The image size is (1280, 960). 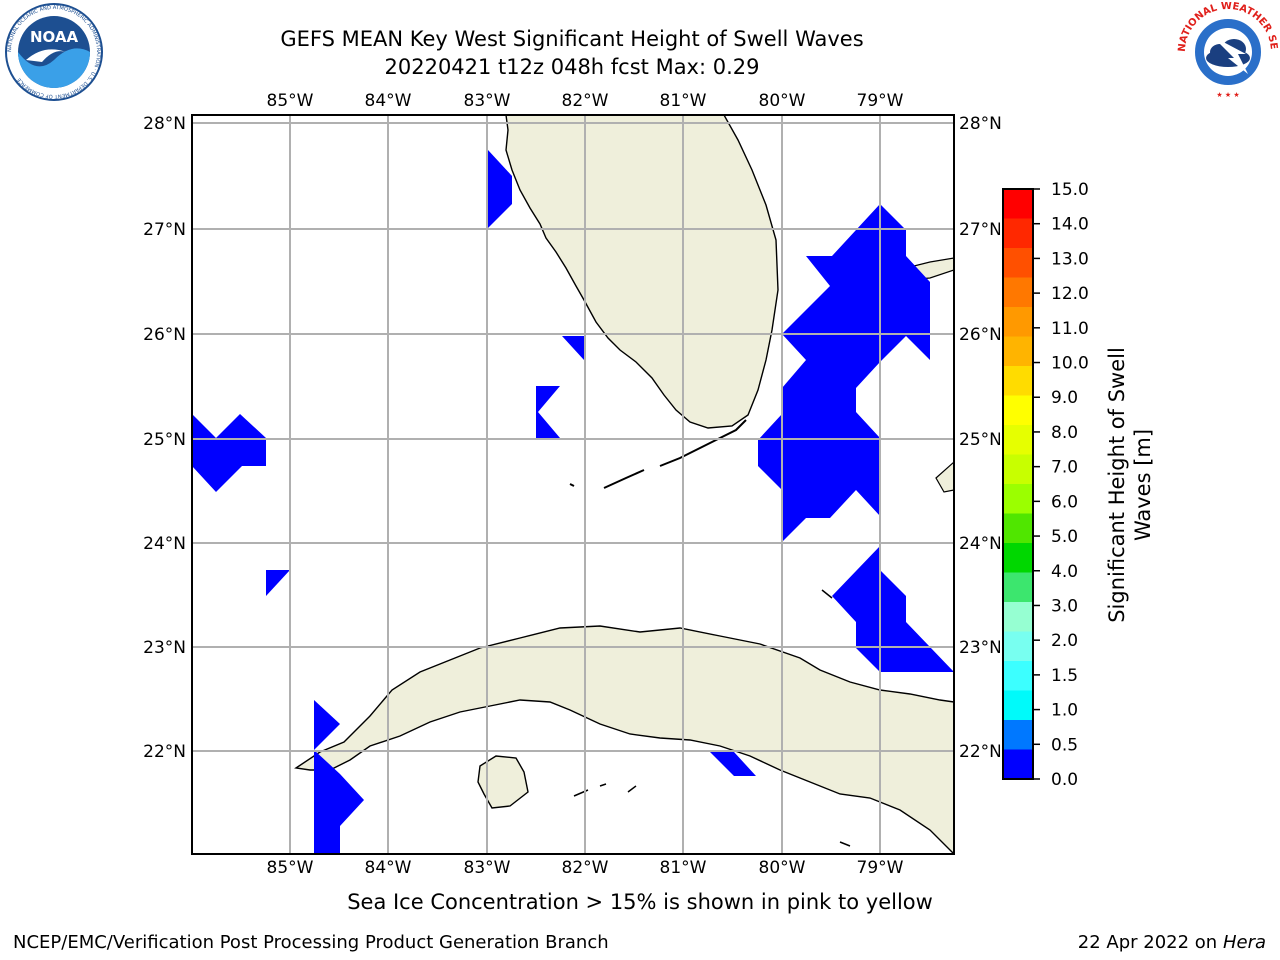 What do you see at coordinates (1150, 942) in the screenshot?
I see `footer-date-text: 22 Apr 2022 on` at bounding box center [1150, 942].